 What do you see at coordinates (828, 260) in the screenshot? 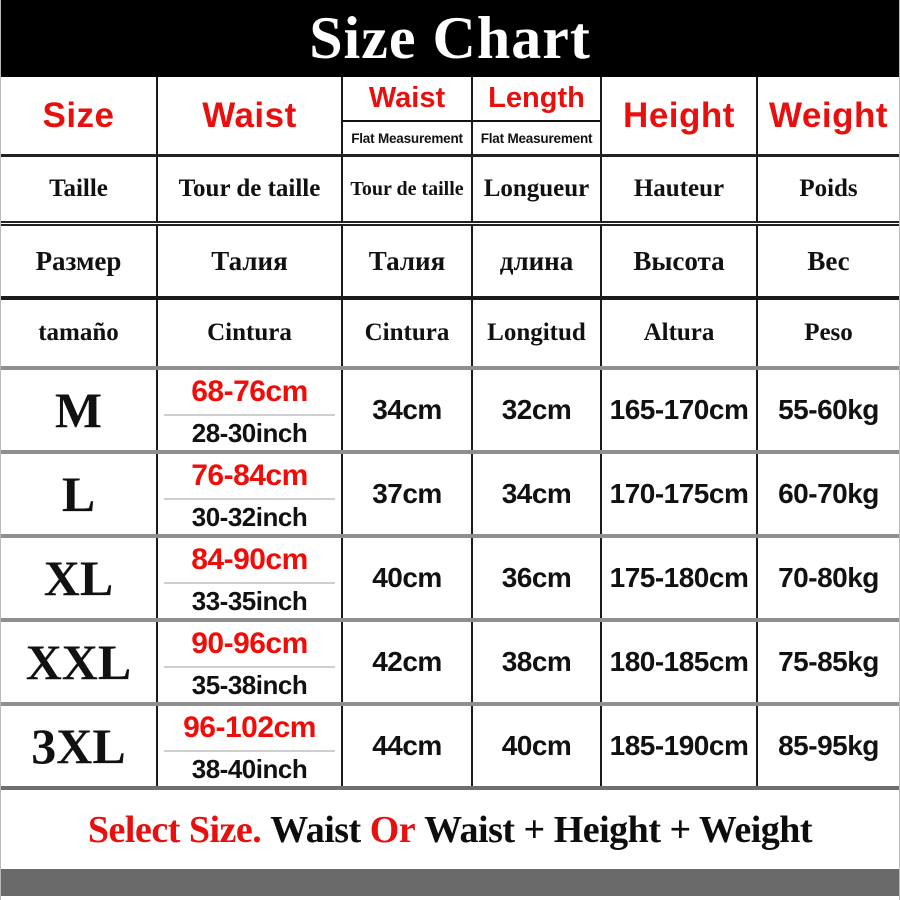
I see `ru-weight: Вес` at bounding box center [828, 260].